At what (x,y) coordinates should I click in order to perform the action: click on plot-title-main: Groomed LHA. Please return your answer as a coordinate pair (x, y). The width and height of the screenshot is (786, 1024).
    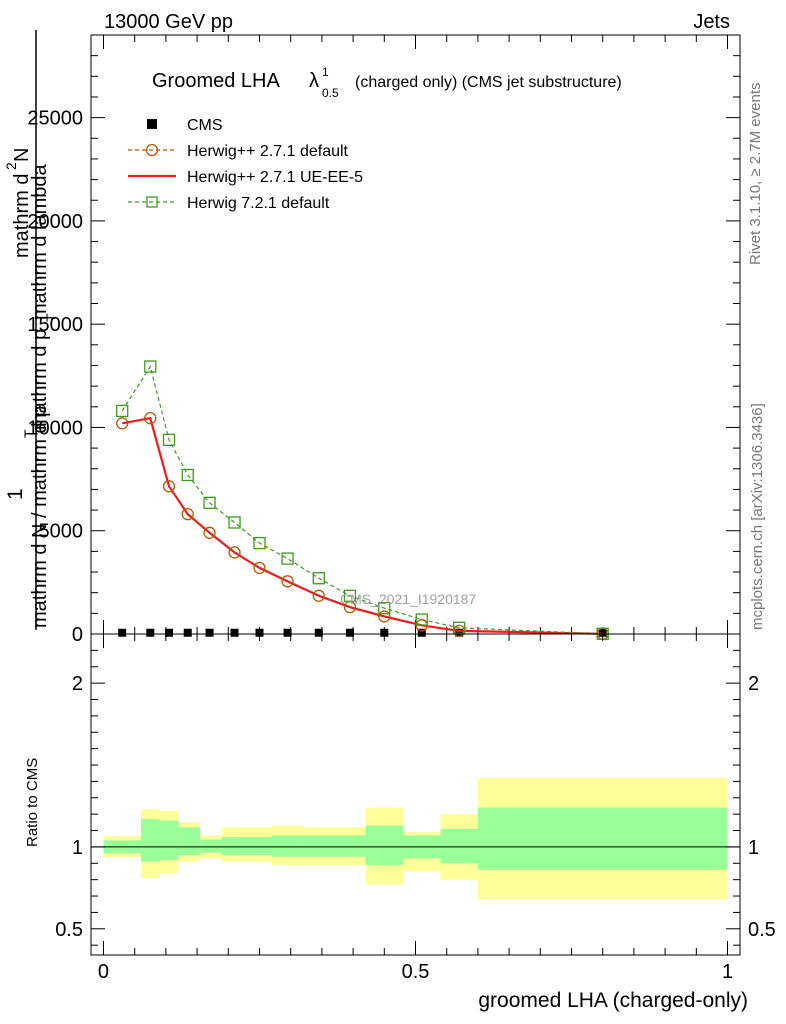
    Looking at the image, I should click on (216, 81).